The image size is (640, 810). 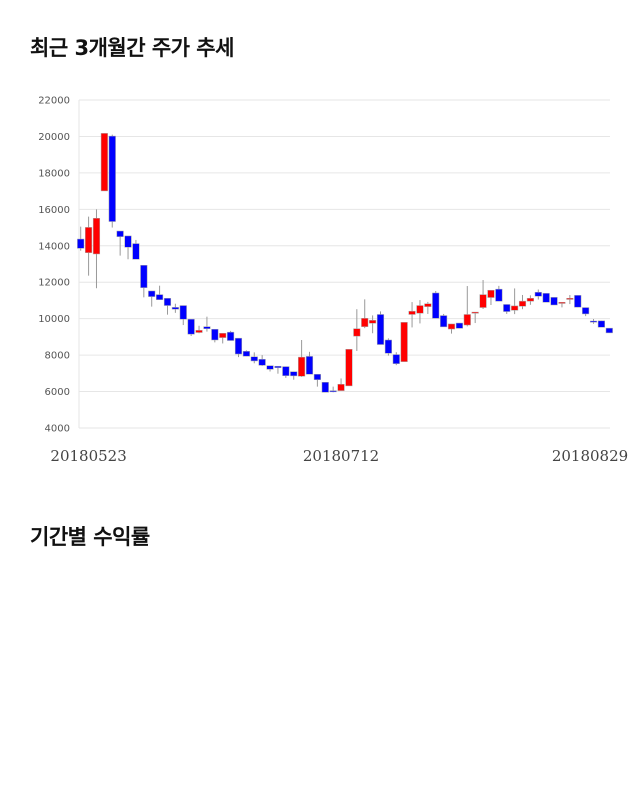 What do you see at coordinates (57, 429) in the screenshot?
I see `y-tick-label: 4000` at bounding box center [57, 429].